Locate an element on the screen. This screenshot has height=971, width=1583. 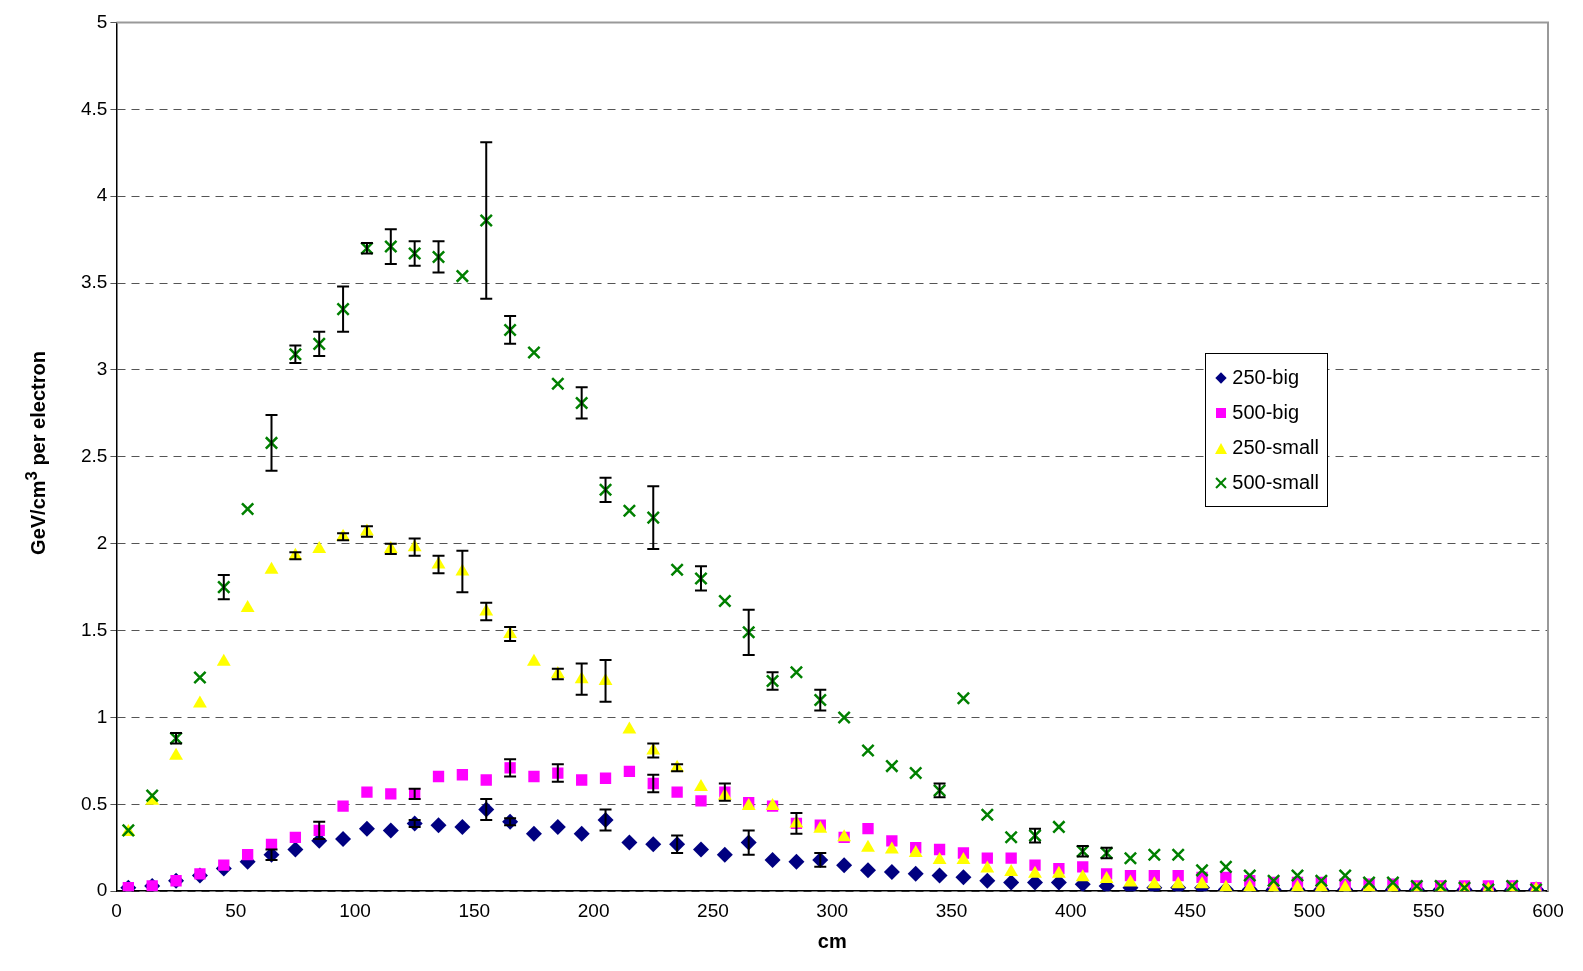
x-tick-label: 300 is located at coordinates (832, 910).